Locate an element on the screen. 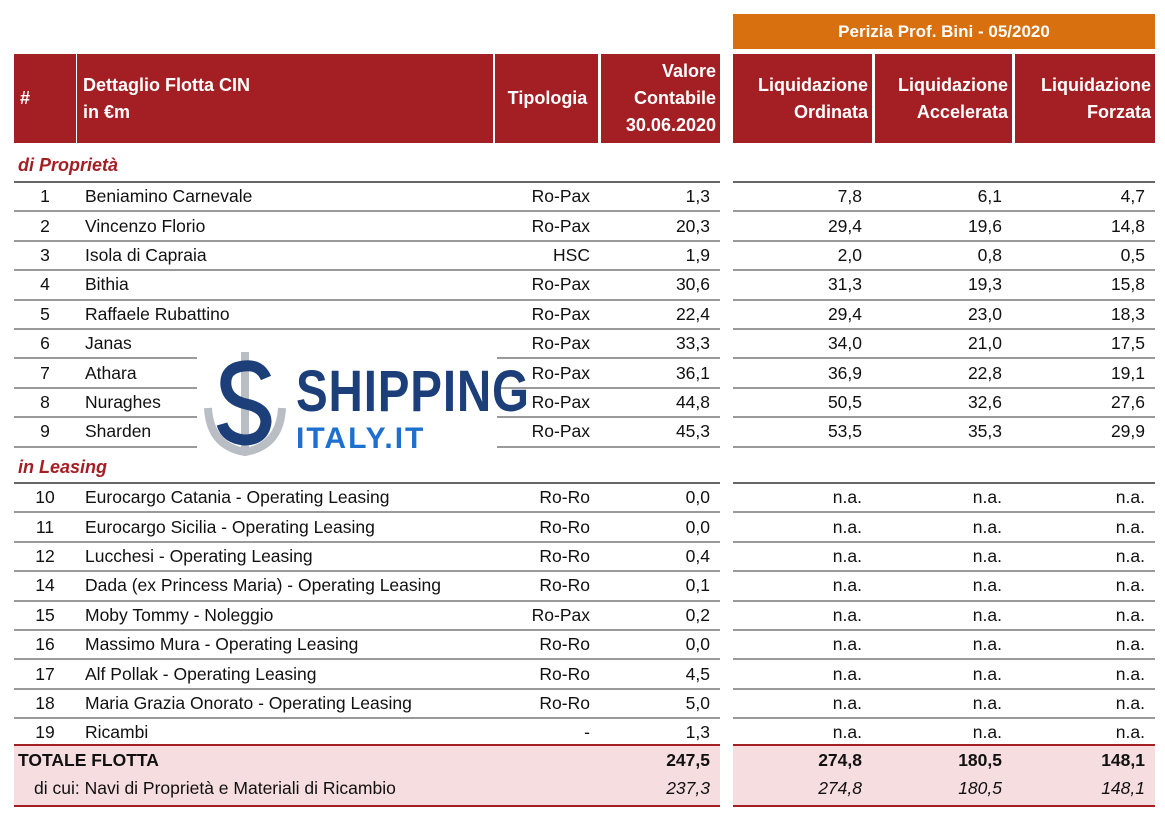  table-cell: 27,6 is located at coordinates (1127, 401).